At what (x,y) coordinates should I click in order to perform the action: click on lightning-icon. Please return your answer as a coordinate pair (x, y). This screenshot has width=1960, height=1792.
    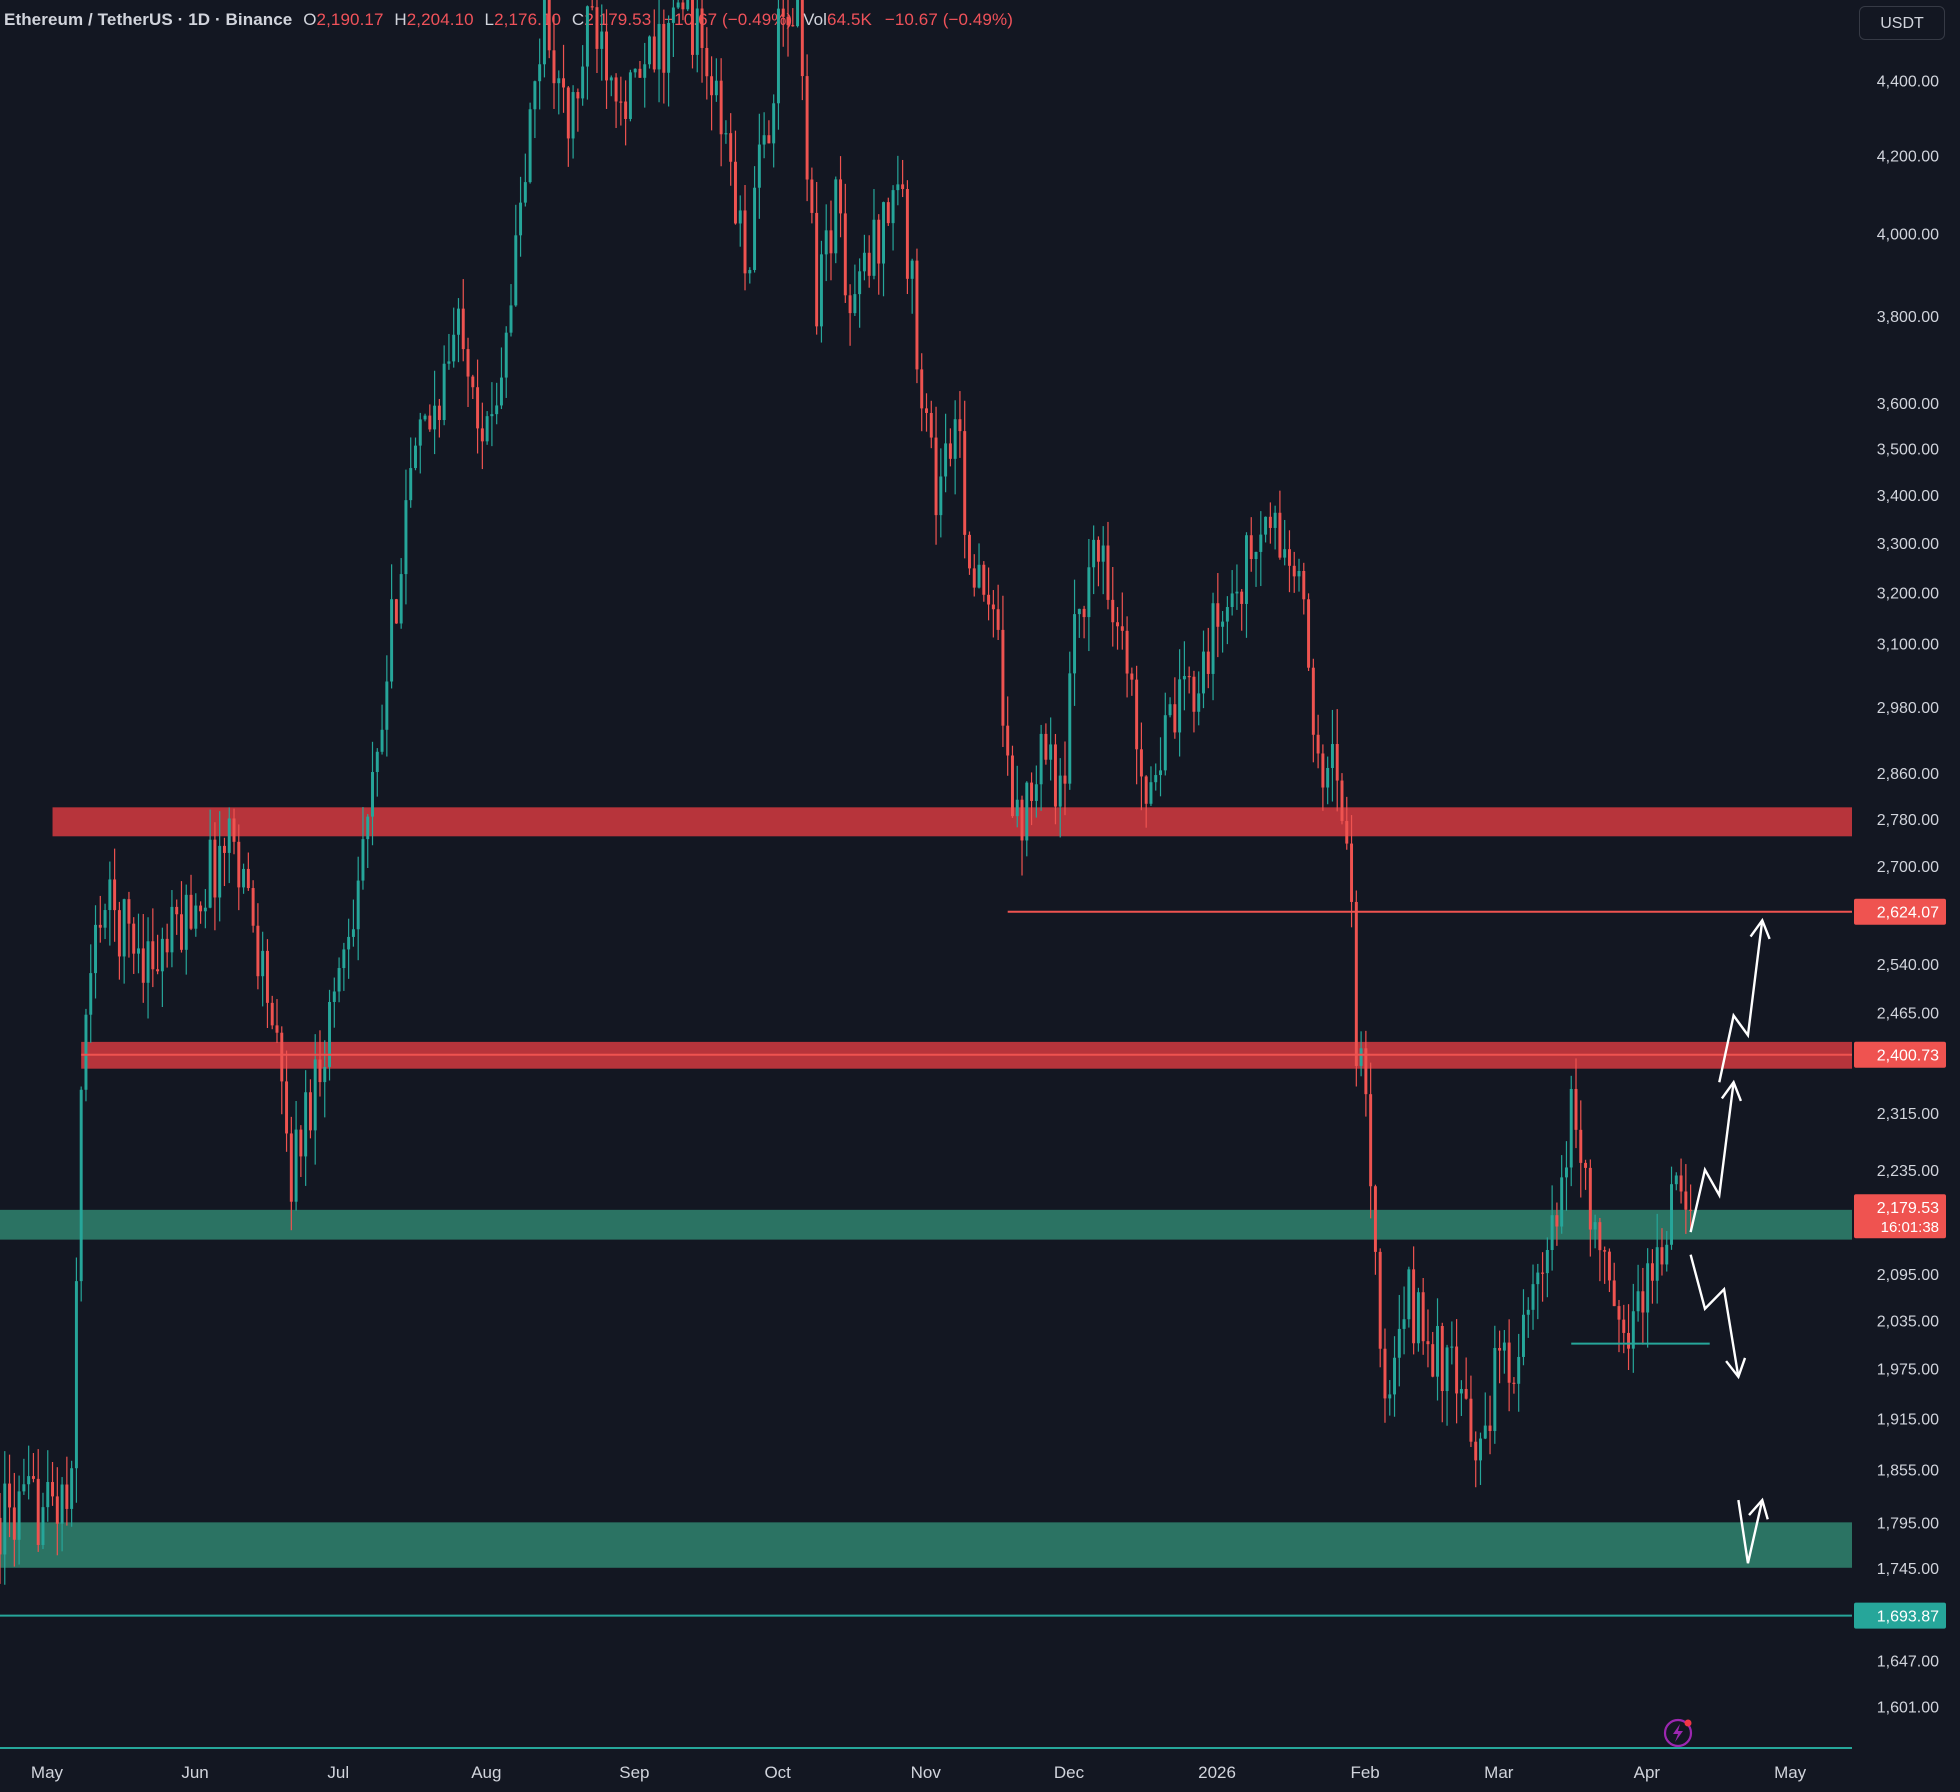
    Looking at the image, I should click on (1678, 1733).